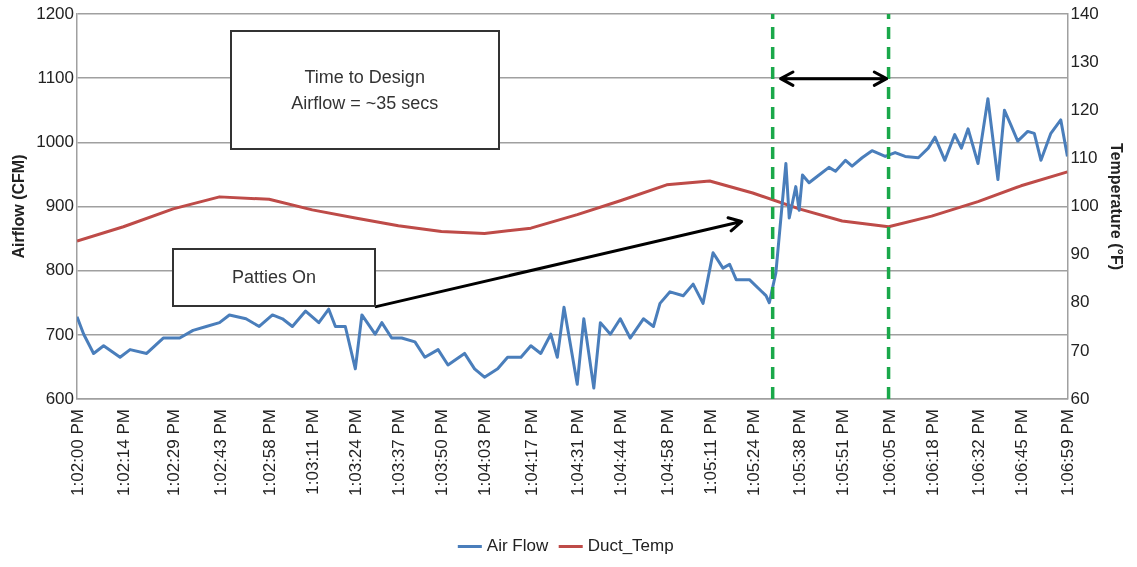  I want to click on x-tick-label: 1:06:32 PM, so click(979, 452).